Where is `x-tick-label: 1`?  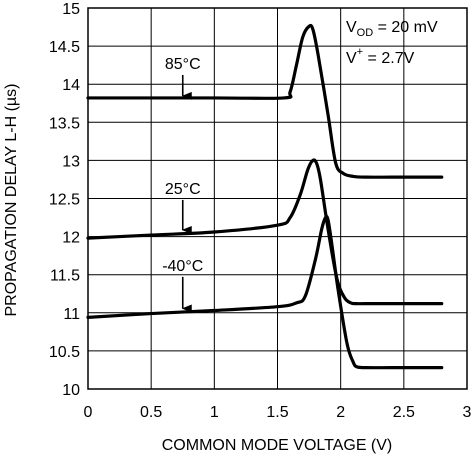 x-tick-label: 1 is located at coordinates (214, 412).